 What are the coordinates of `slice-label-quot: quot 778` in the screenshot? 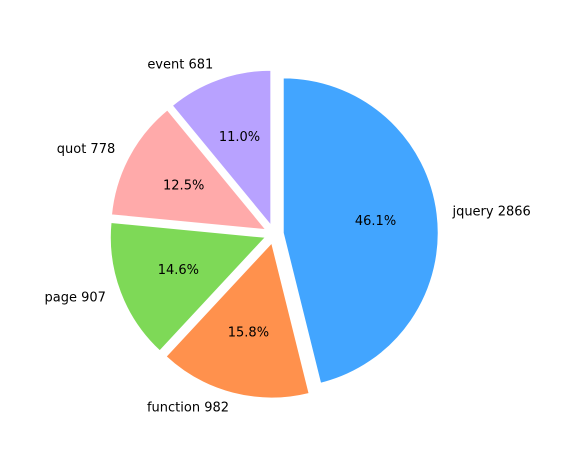 It's located at (86, 149).